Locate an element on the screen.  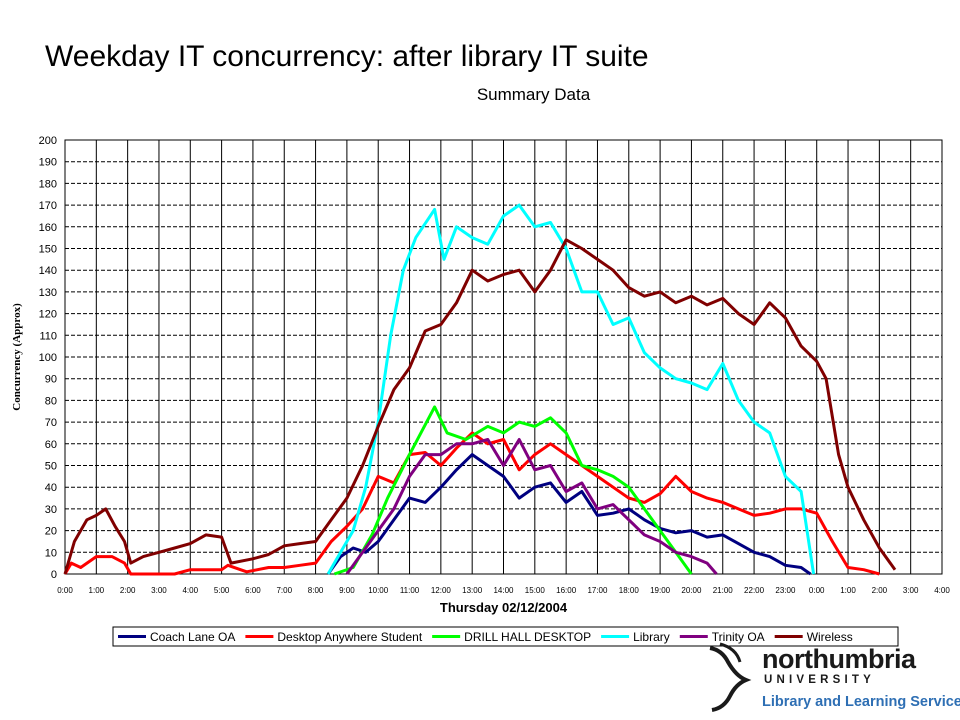
y-tick-label: 100 is located at coordinates (48, 358).